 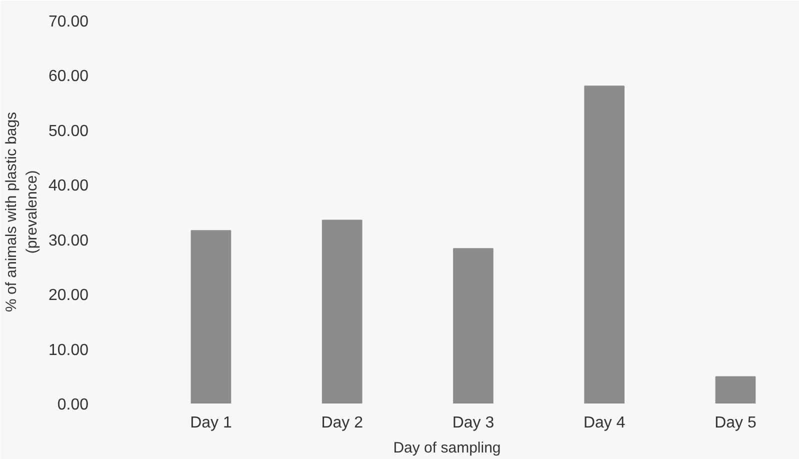 I want to click on y-tick-label: 70.00, so click(x=68, y=22).